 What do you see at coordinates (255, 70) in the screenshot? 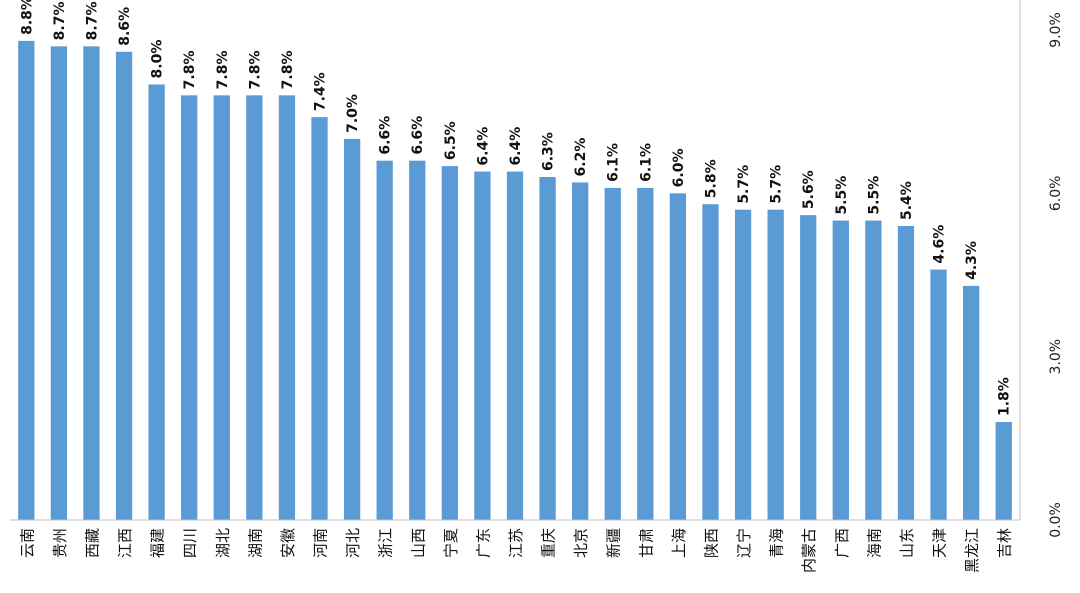
I see `value-label-湖南: 7.8%` at bounding box center [255, 70].